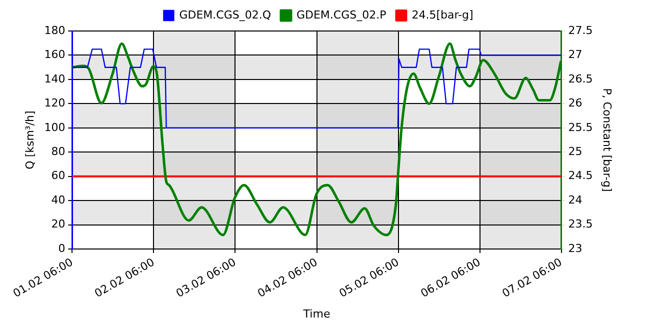 The image size is (657, 325). Describe the element at coordinates (29, 140) in the screenshot. I see `y-axis-title: Q [ksm³/h]` at that location.